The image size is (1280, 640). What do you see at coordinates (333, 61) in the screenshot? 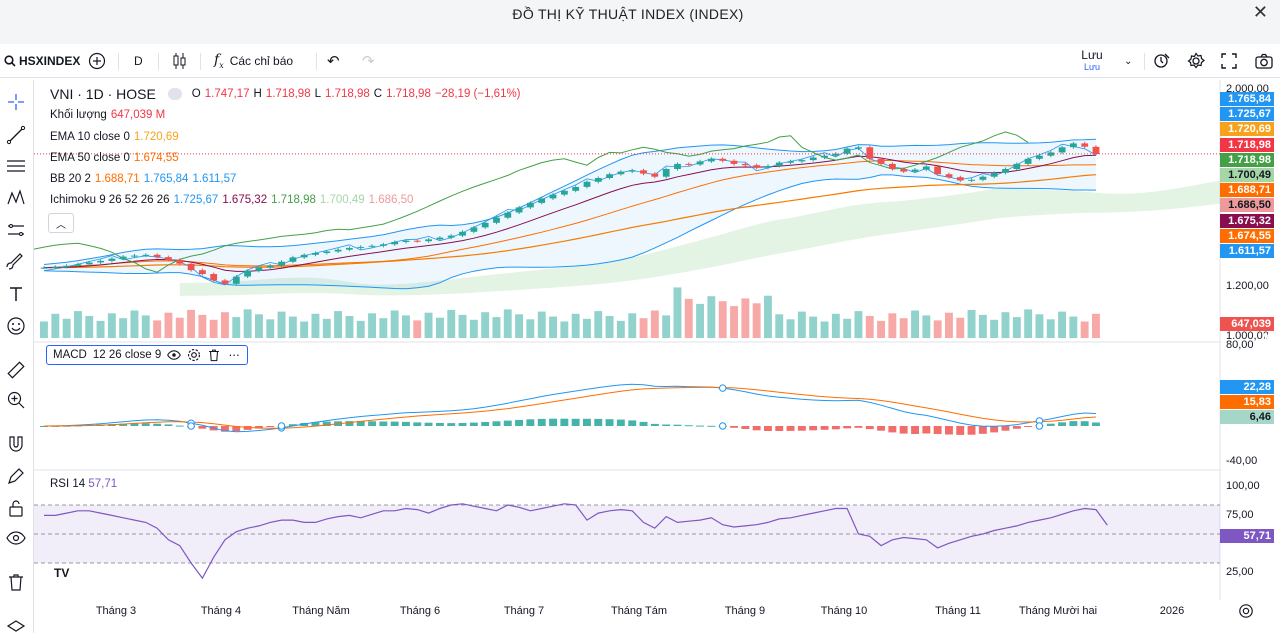
I see `undo-button: ↶` at bounding box center [333, 61].